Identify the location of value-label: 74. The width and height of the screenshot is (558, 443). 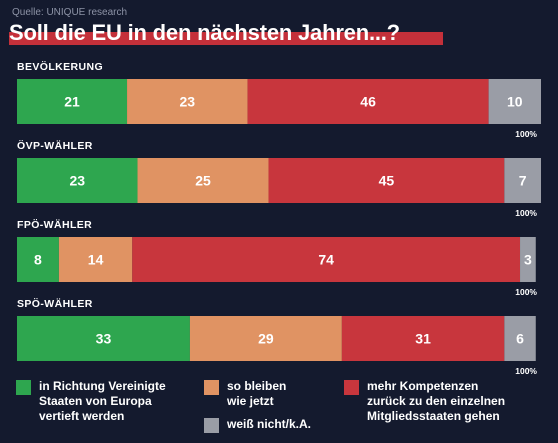
(326, 260).